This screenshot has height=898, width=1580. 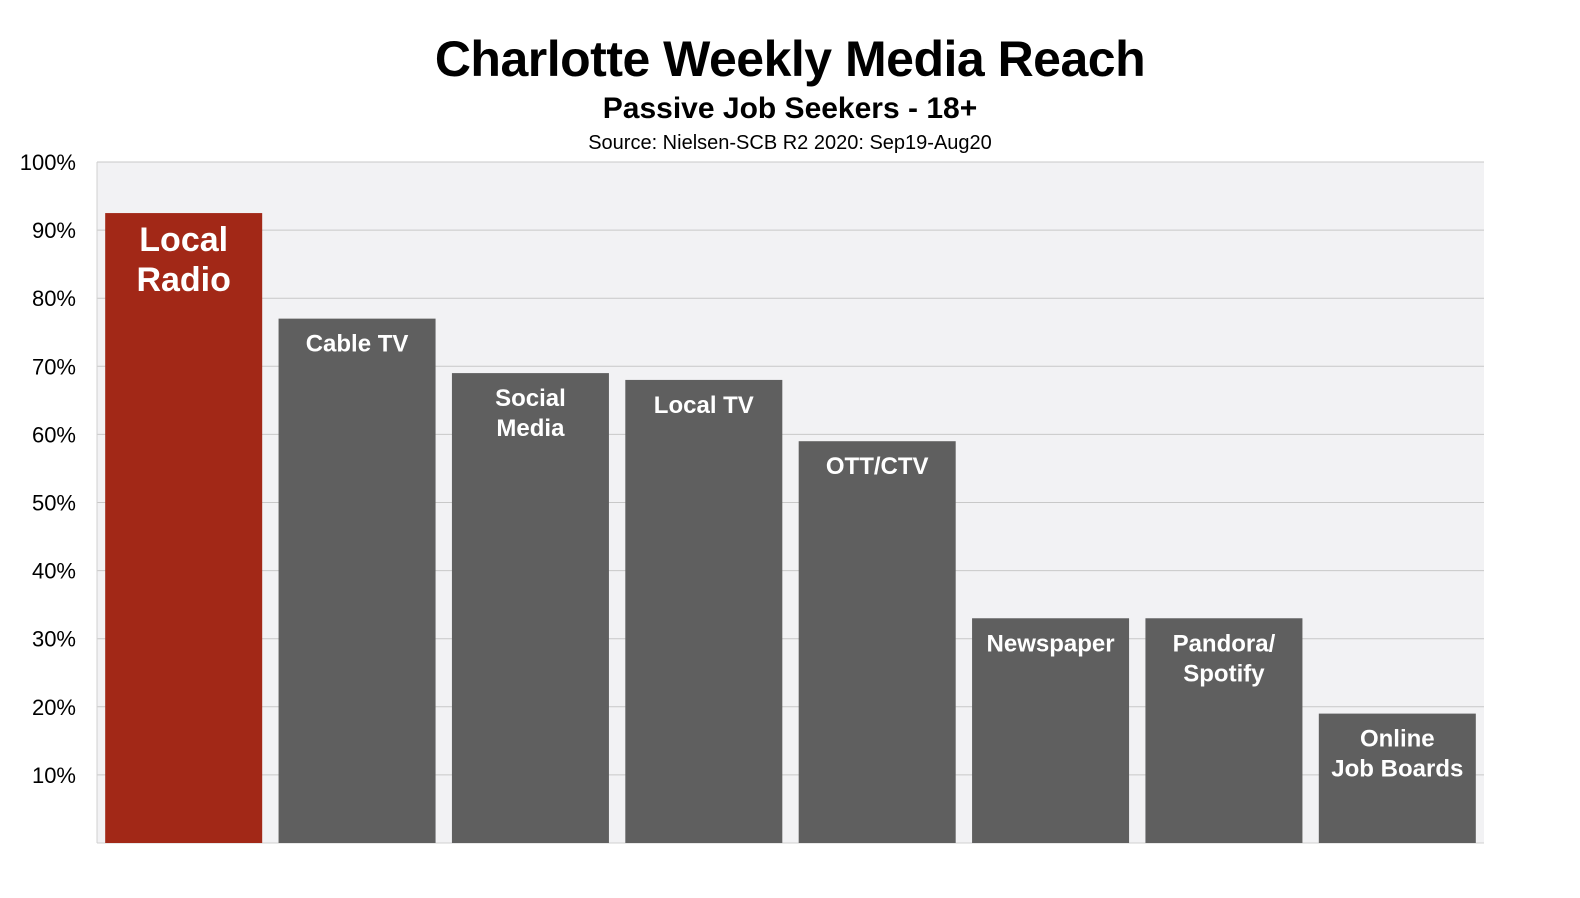 I want to click on y-tick-label: 10%, so click(x=54, y=775).